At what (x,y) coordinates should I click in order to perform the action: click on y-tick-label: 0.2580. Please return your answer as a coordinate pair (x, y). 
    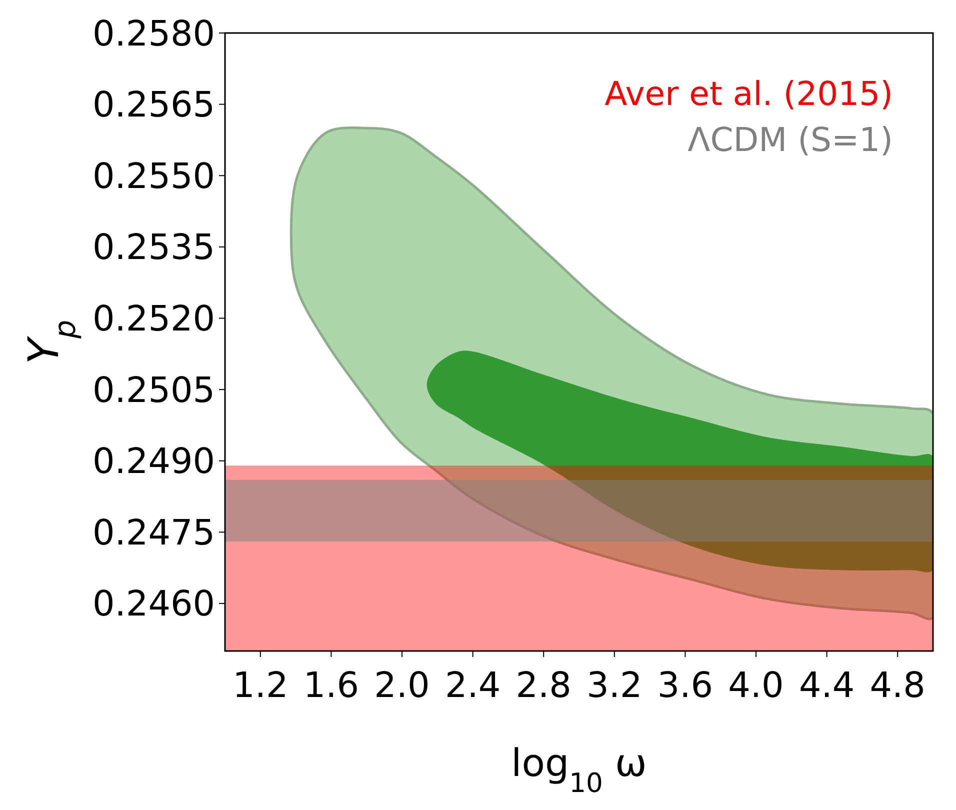
    Looking at the image, I should click on (153, 34).